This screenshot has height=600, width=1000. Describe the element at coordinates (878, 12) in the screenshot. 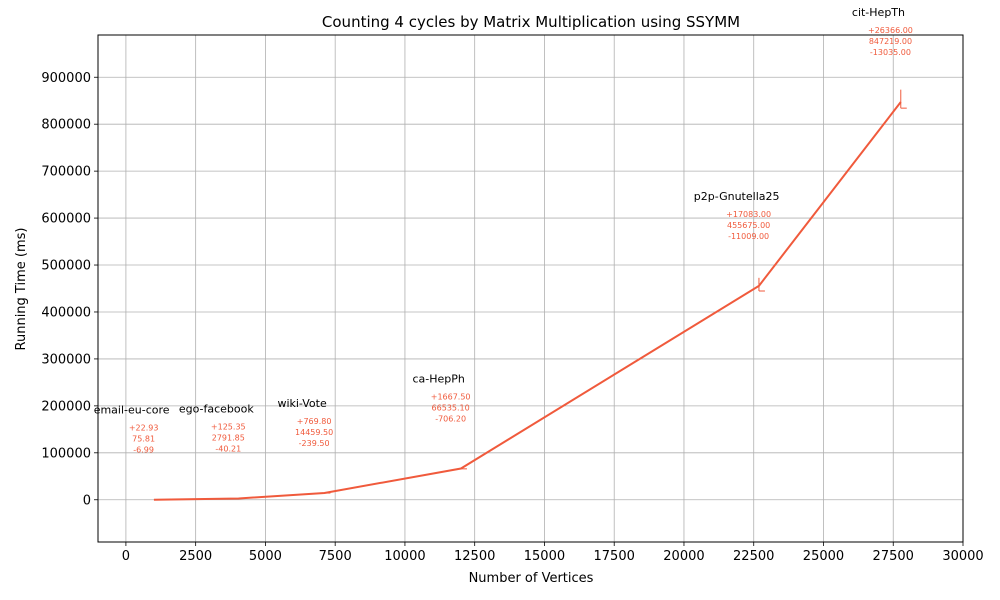

I see `point-label: cit-HepTh` at that location.